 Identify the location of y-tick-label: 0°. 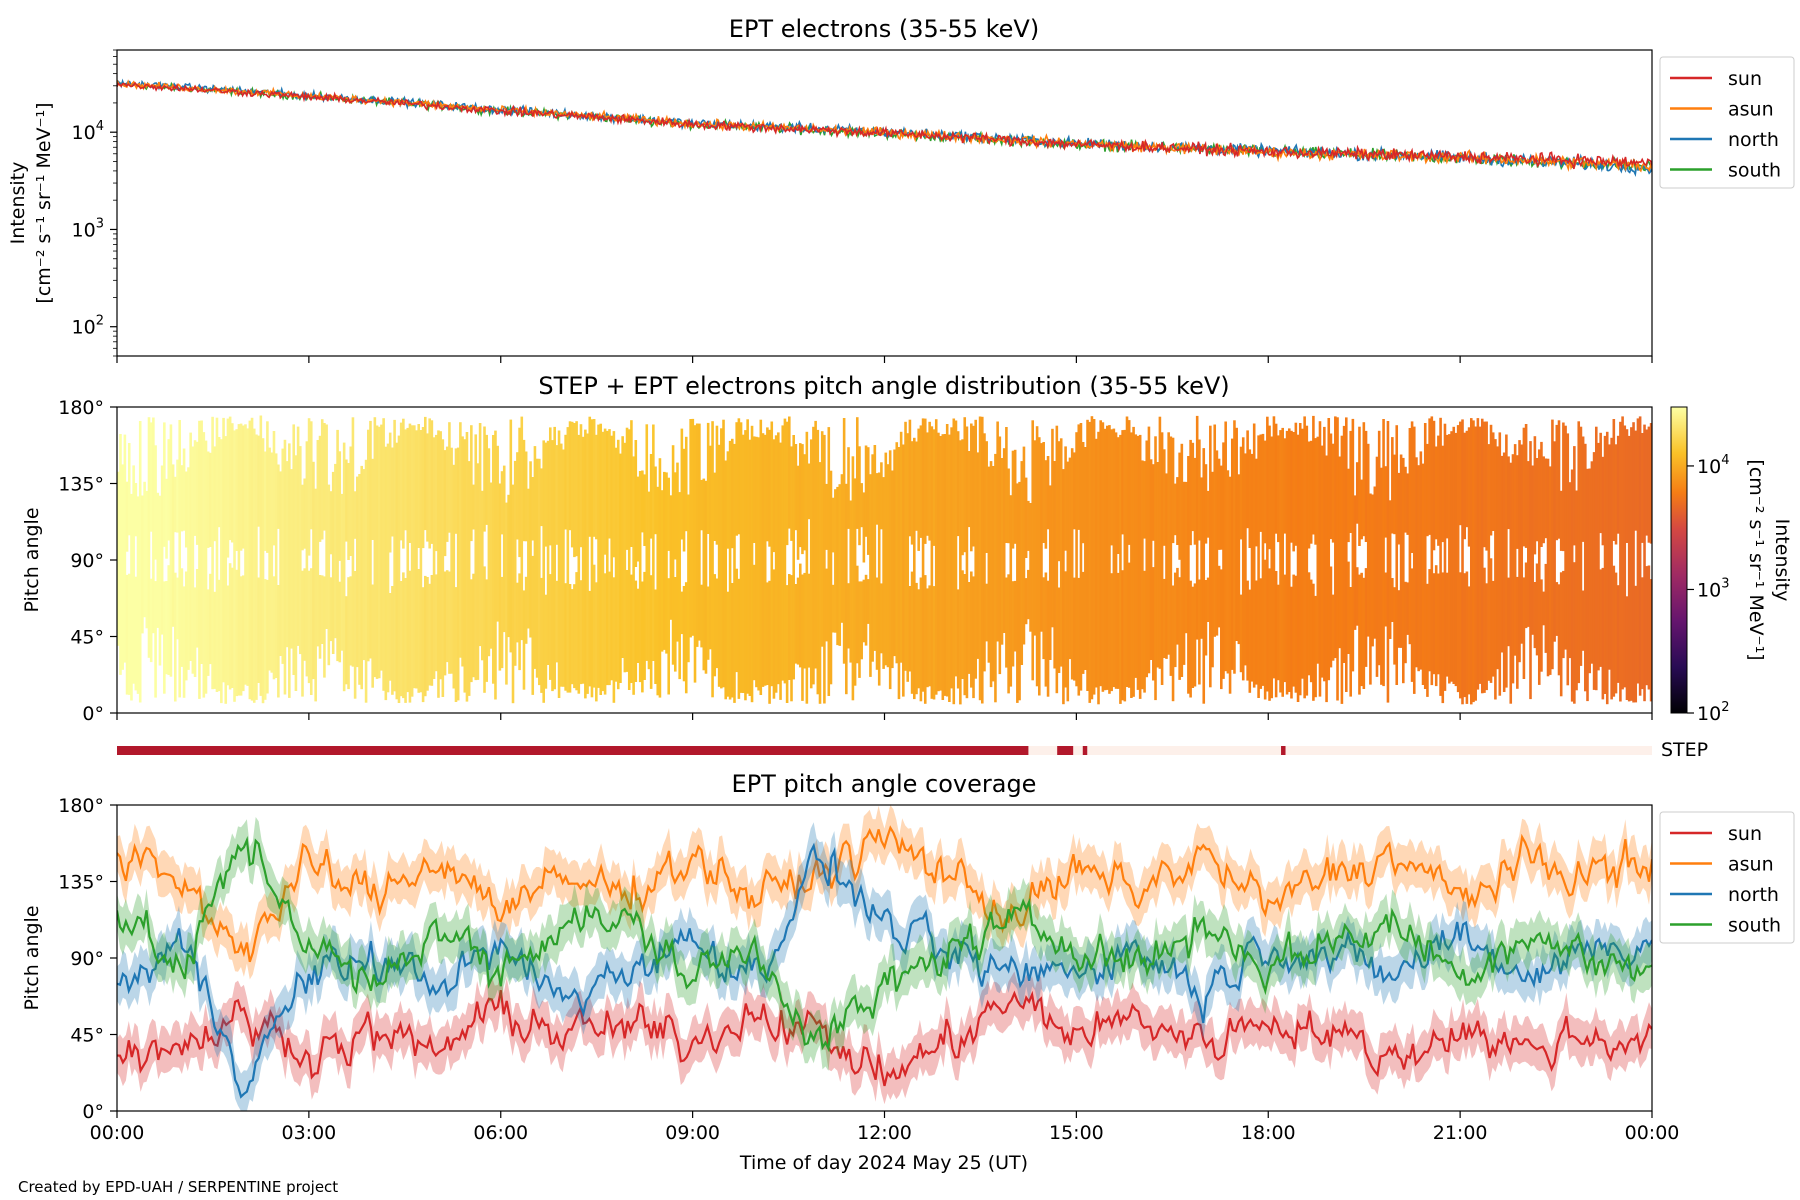
(93, 1112).